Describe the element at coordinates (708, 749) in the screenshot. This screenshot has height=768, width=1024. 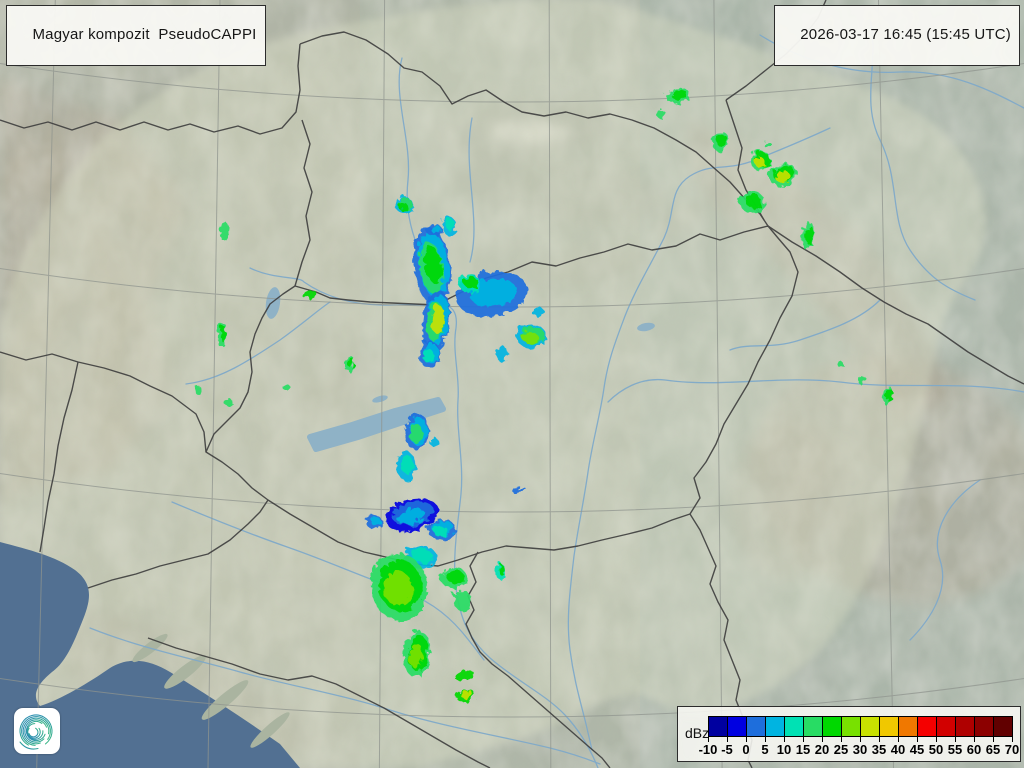
I see `legend-tick-label: -10` at that location.